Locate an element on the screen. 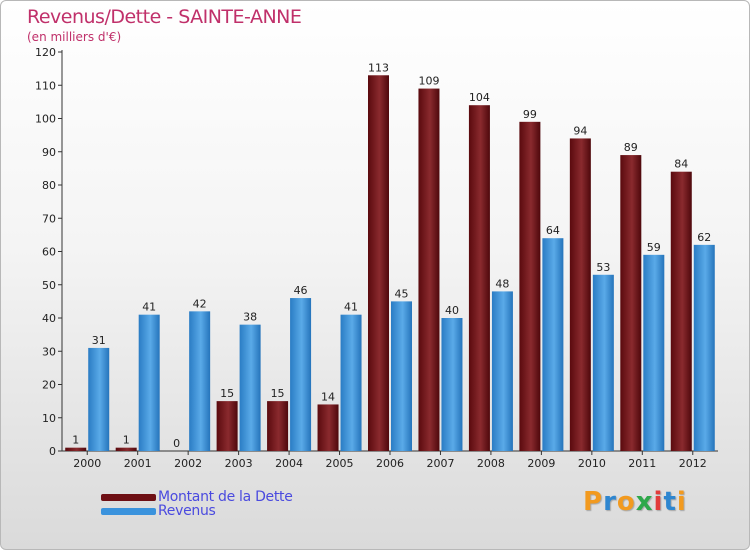 Image resolution: width=750 pixels, height=550 pixels. bar-dette-label: 14 is located at coordinates (328, 396).